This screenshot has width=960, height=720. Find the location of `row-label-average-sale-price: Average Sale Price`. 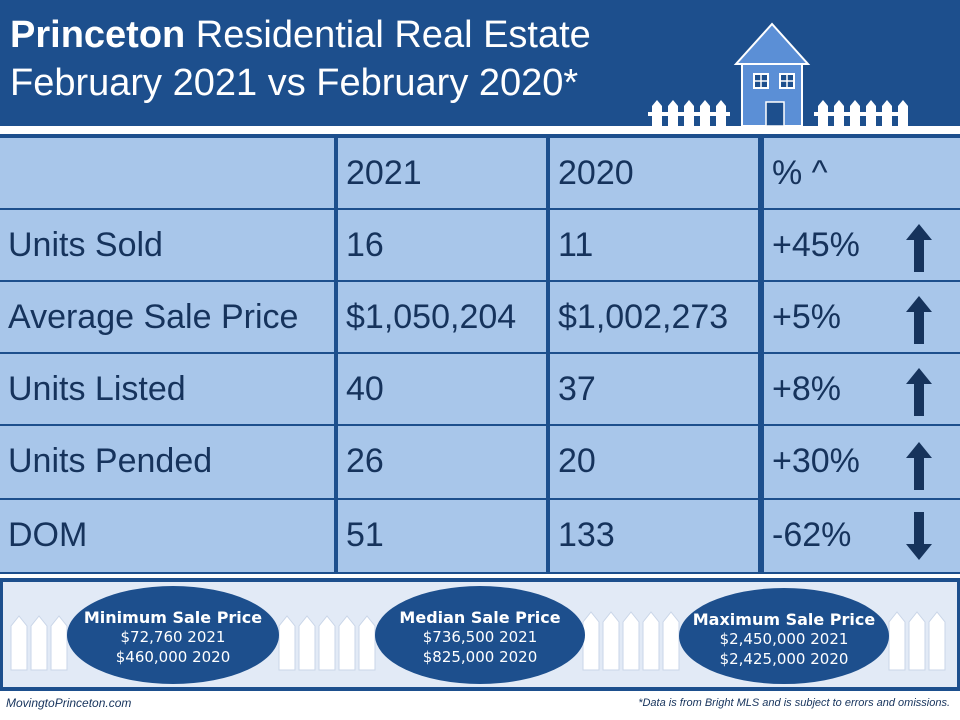

row-label-average-sale-price: Average Sale Price is located at coordinates (167, 317).